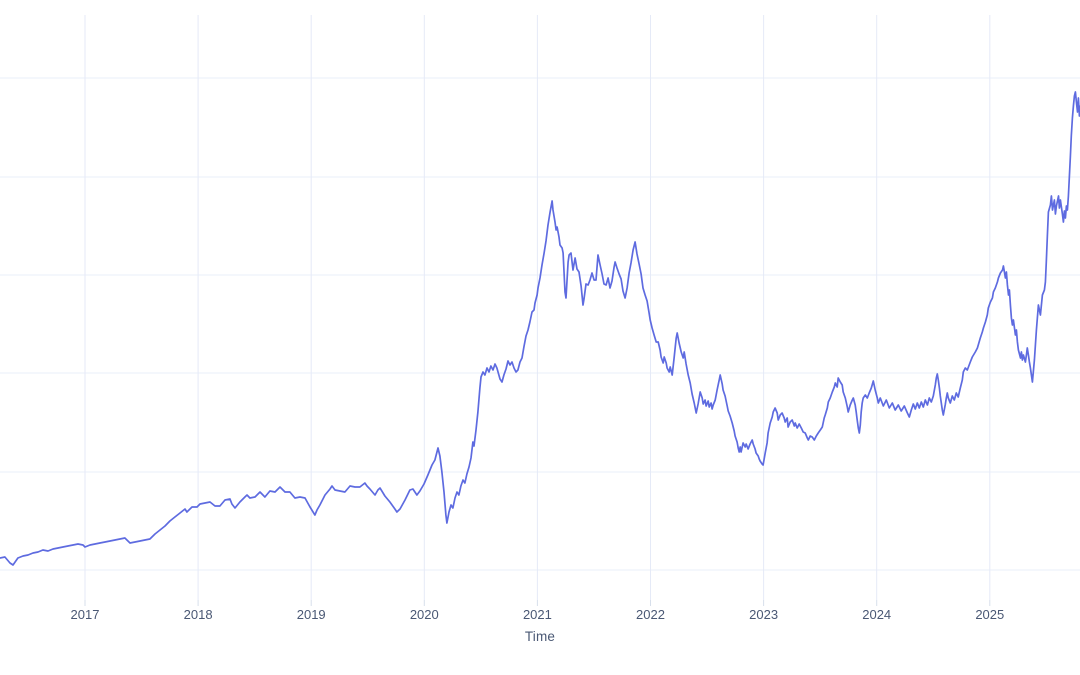  I want to click on x-tick-label: 2025, so click(989, 614).